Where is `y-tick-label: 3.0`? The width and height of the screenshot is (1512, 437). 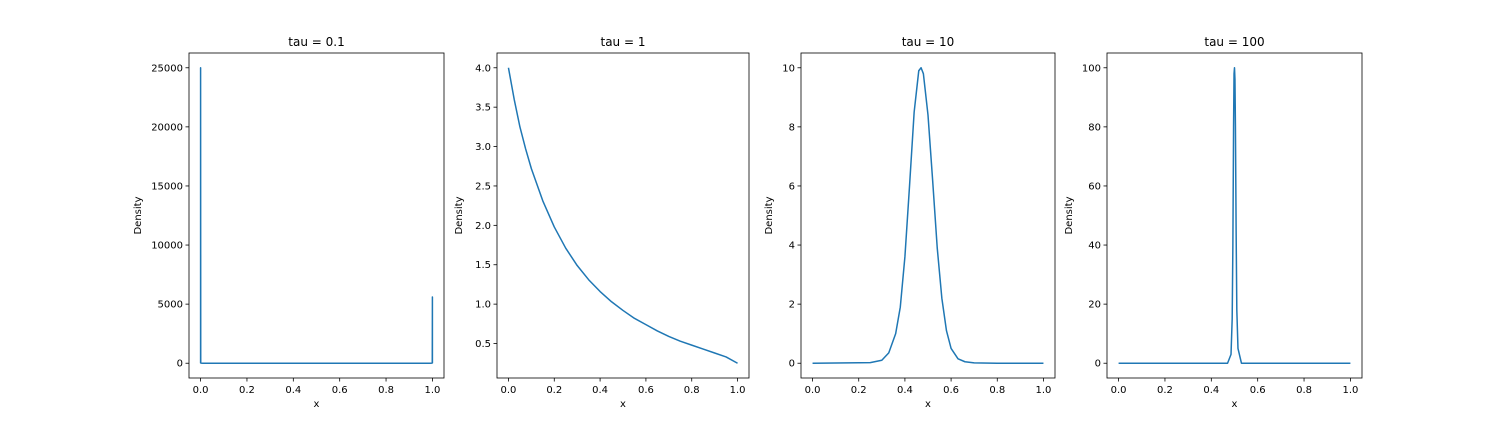
y-tick-label: 3.0 is located at coordinates (483, 147).